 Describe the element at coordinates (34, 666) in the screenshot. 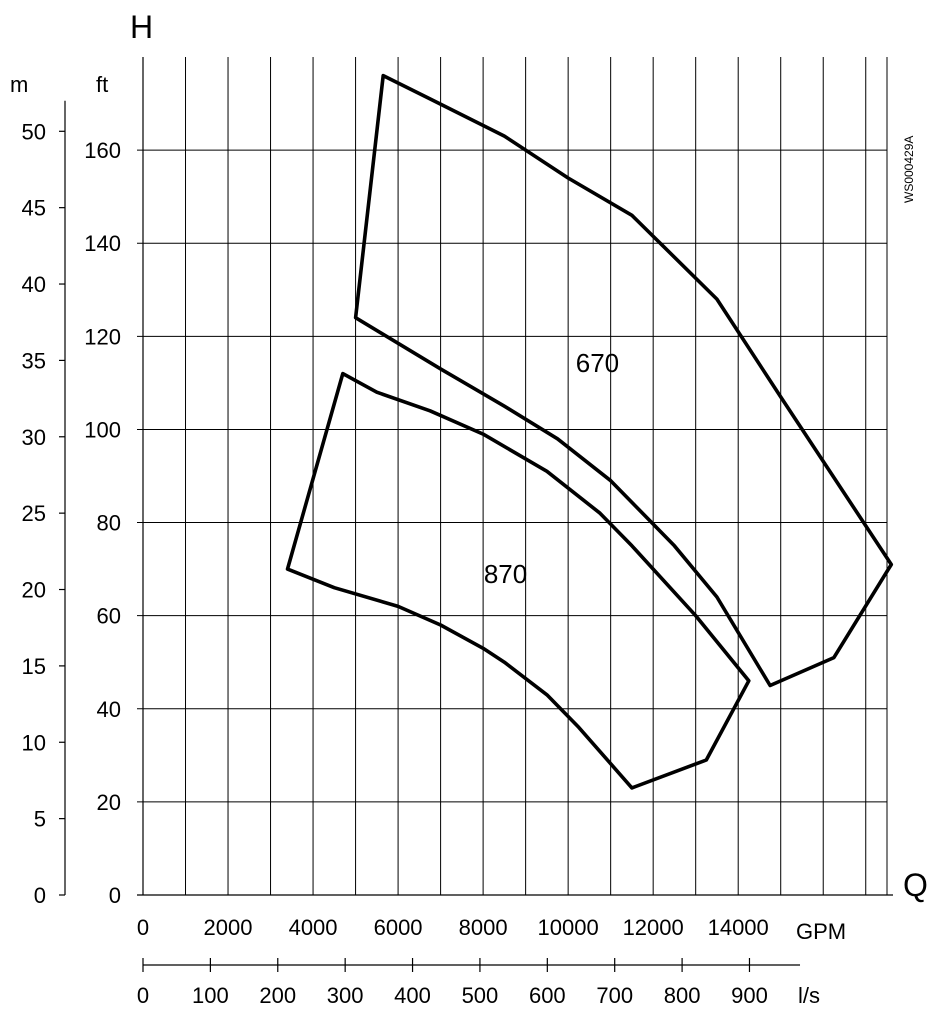

I see `m-tick-label: 15` at that location.